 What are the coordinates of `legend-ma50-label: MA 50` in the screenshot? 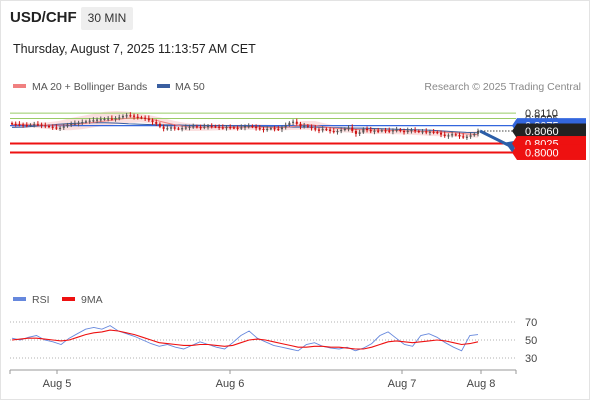 It's located at (190, 87).